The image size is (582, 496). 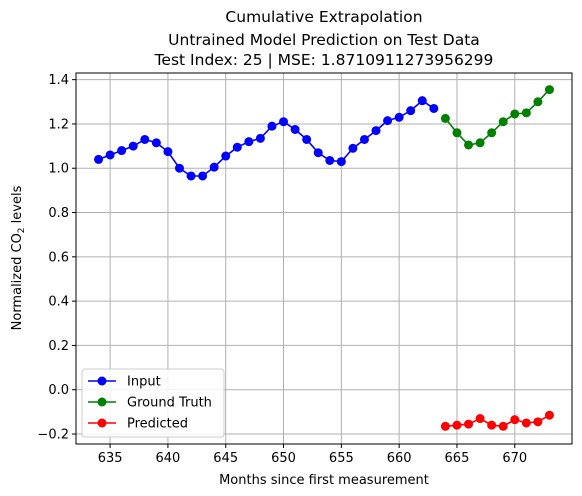 What do you see at coordinates (457, 458) in the screenshot?
I see `x-tick-label: 665` at bounding box center [457, 458].